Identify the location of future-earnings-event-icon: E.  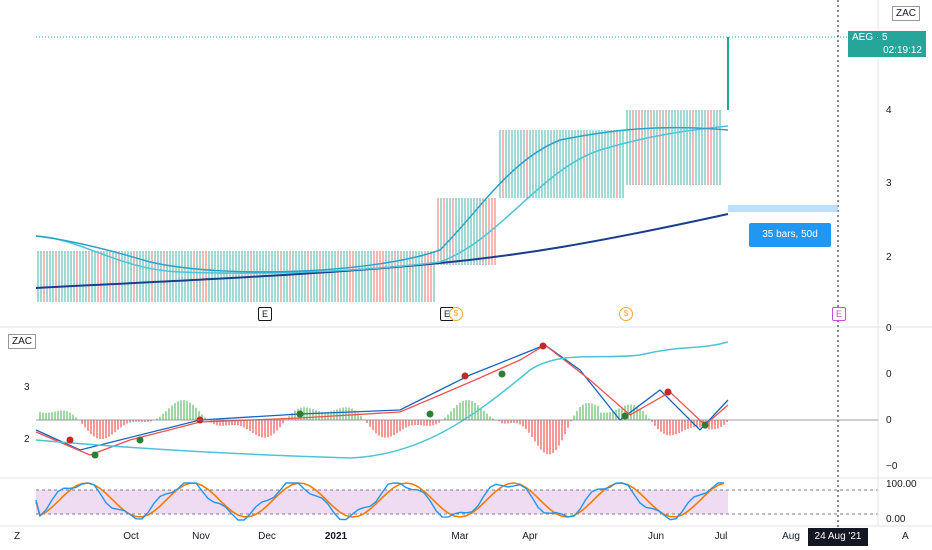
(839, 314).